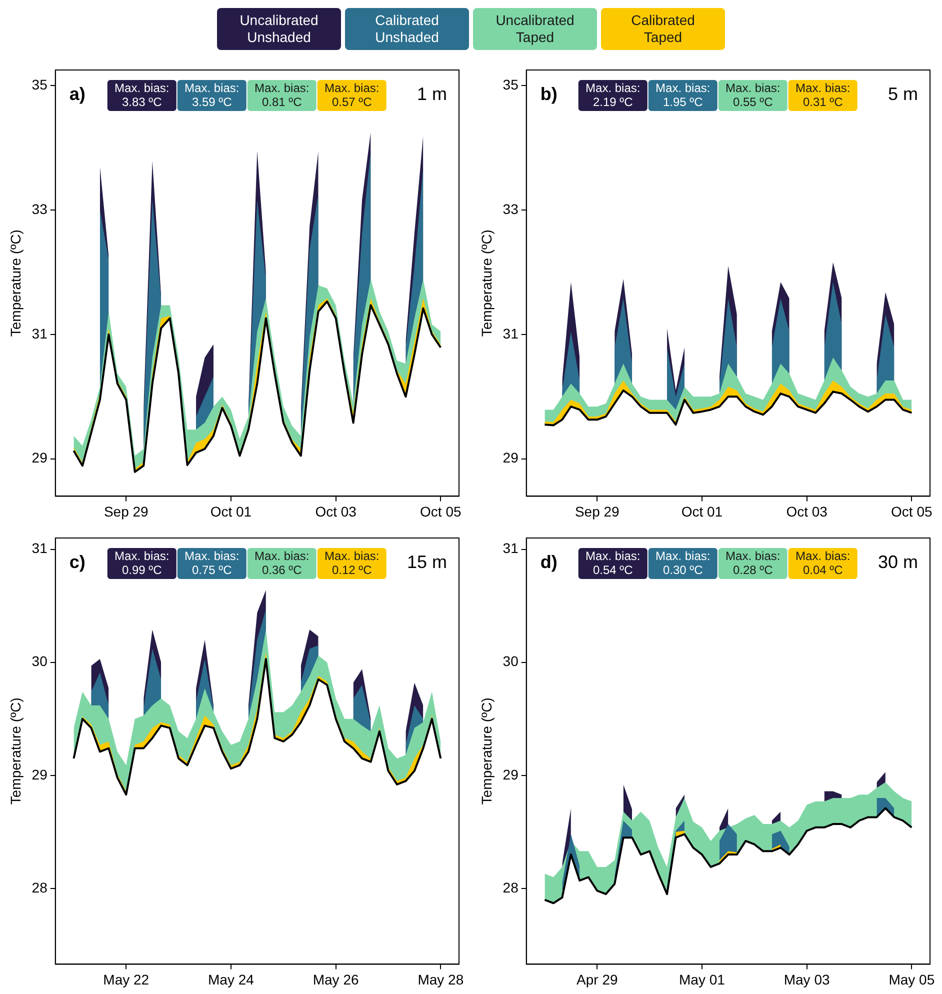 This screenshot has height=994, width=942. Describe the element at coordinates (898, 562) in the screenshot. I see `text: 30 m` at that location.